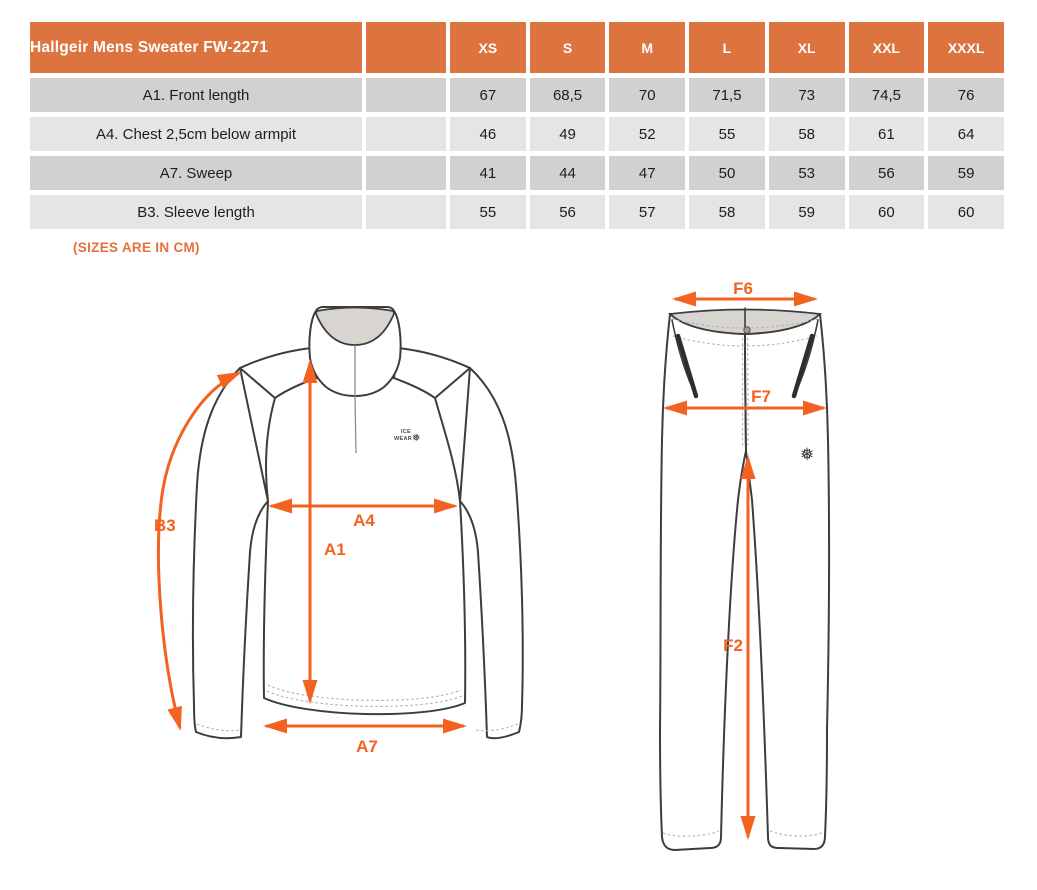 This screenshot has width=1037, height=890. What do you see at coordinates (488, 173) in the screenshot?
I see `size-value-cell: 41` at bounding box center [488, 173].